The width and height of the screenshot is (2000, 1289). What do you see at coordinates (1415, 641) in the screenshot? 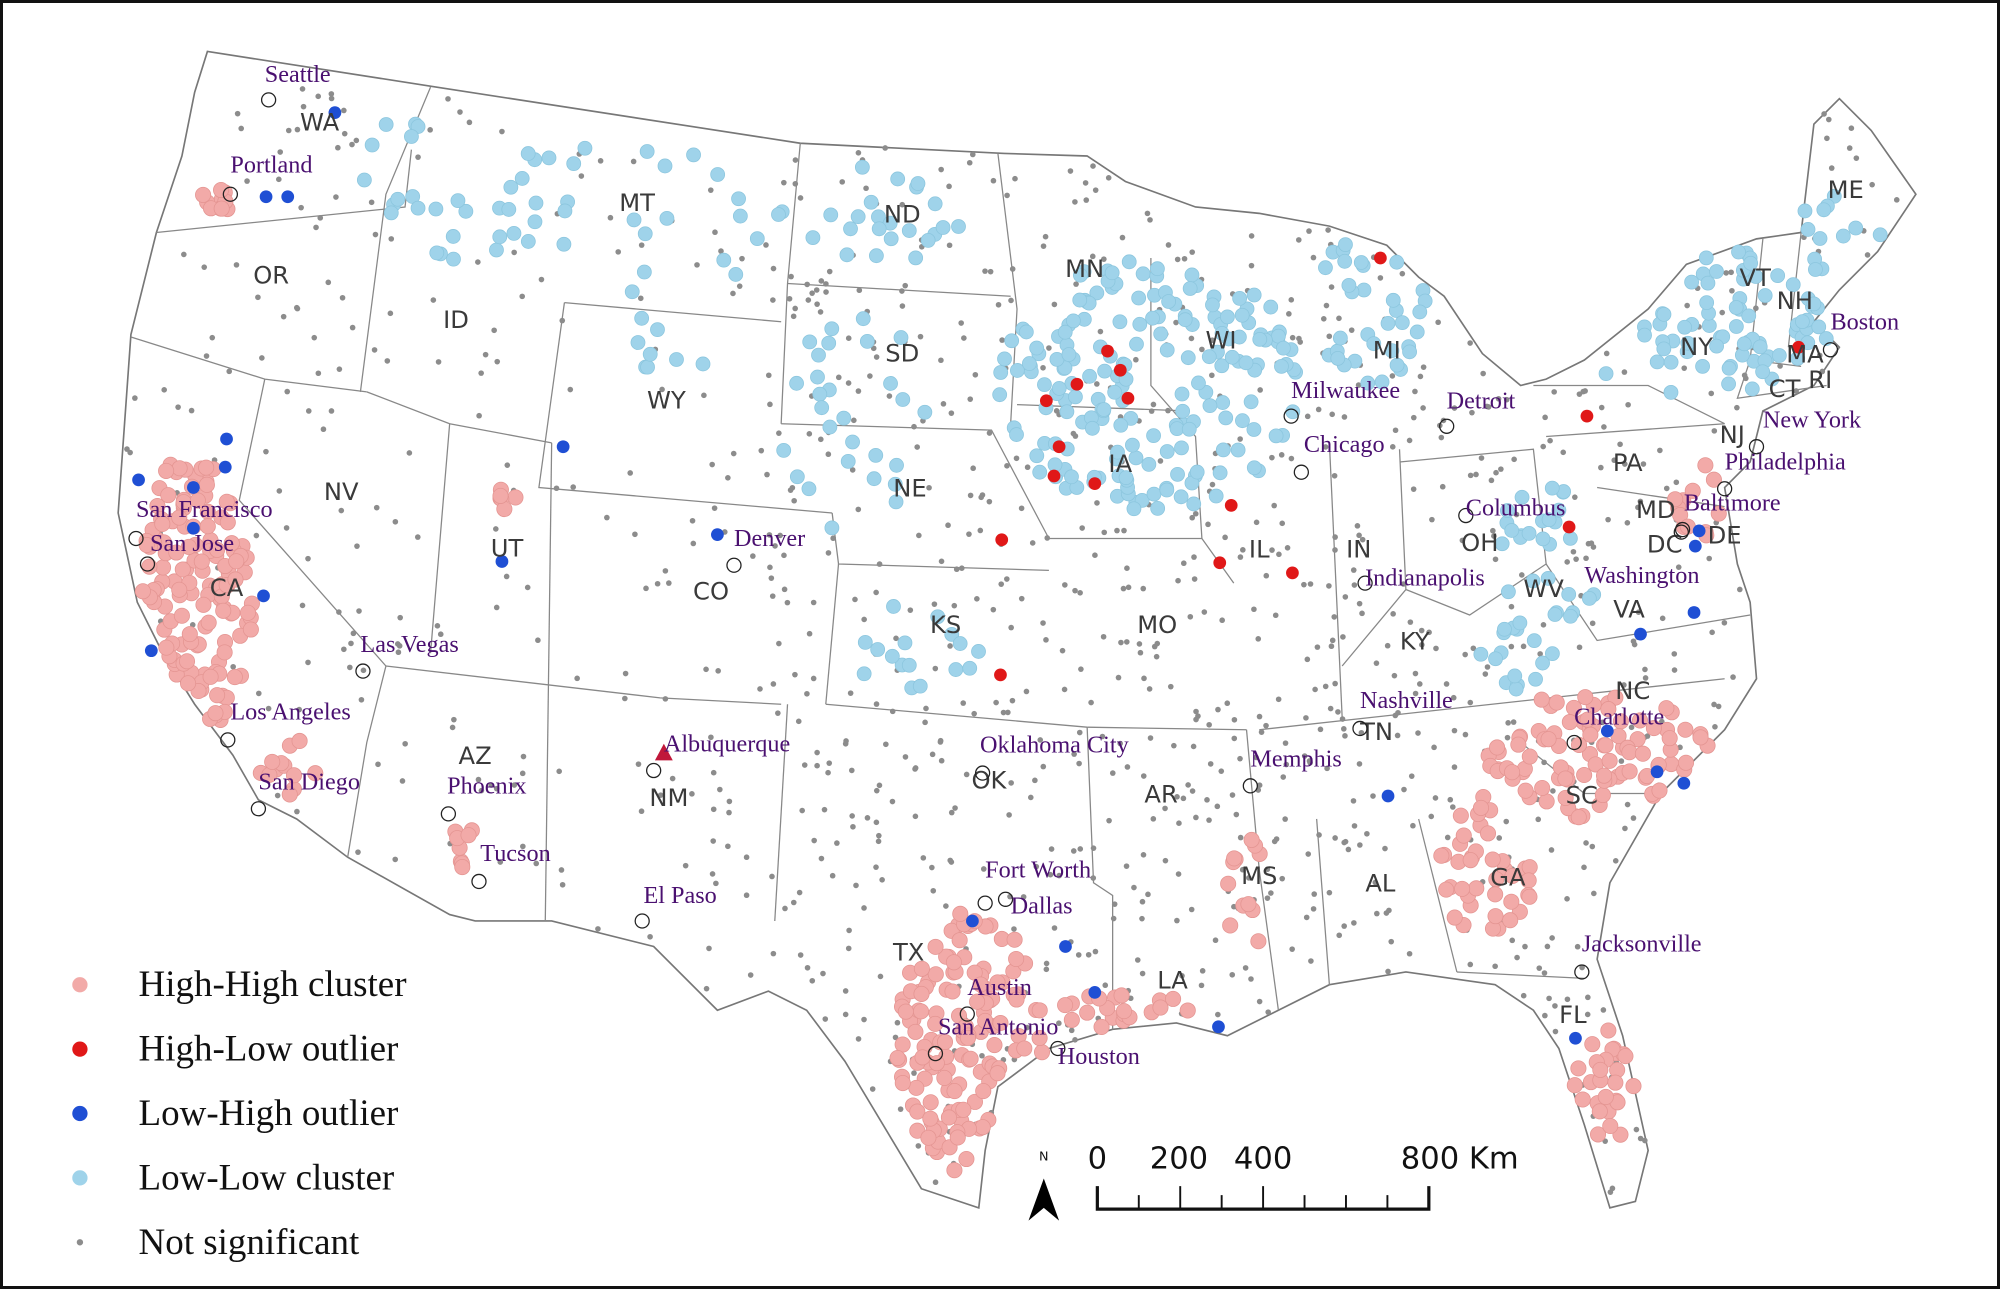
I see `state-label: KY` at bounding box center [1415, 641].